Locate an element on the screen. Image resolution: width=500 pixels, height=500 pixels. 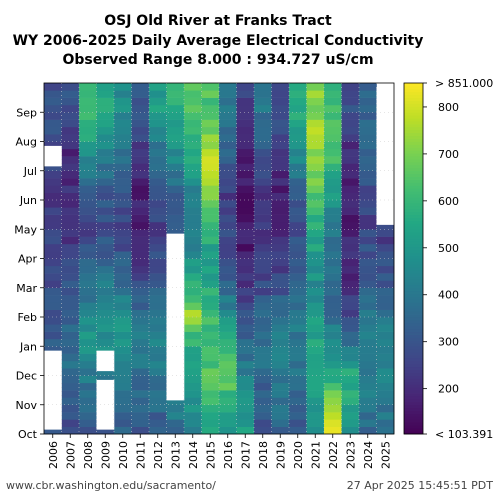
colorbar-tick-label: 700 is located at coordinates (448, 154).